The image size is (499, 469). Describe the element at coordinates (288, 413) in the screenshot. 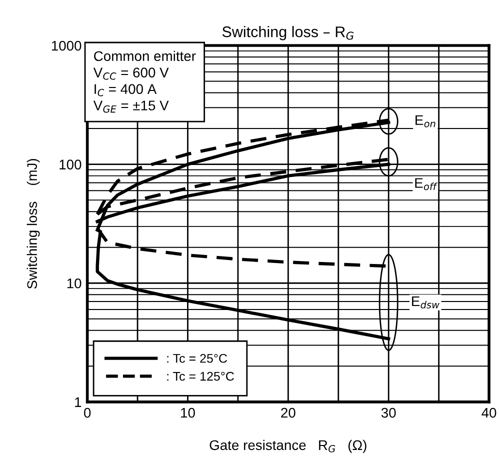

I see `x-tick-label: 20` at that location.